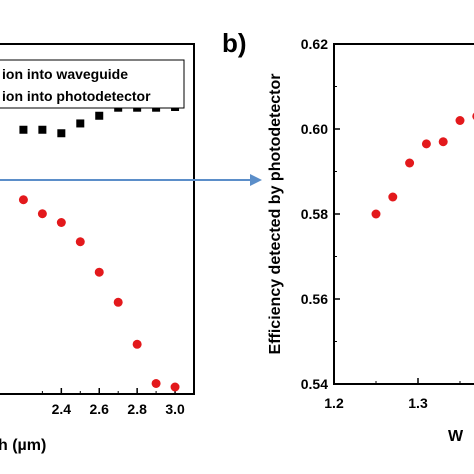 Image resolution: width=474 pixels, height=474 pixels. Describe the element at coordinates (234, 43) in the screenshot. I see `panel-b-label: b)` at that location.